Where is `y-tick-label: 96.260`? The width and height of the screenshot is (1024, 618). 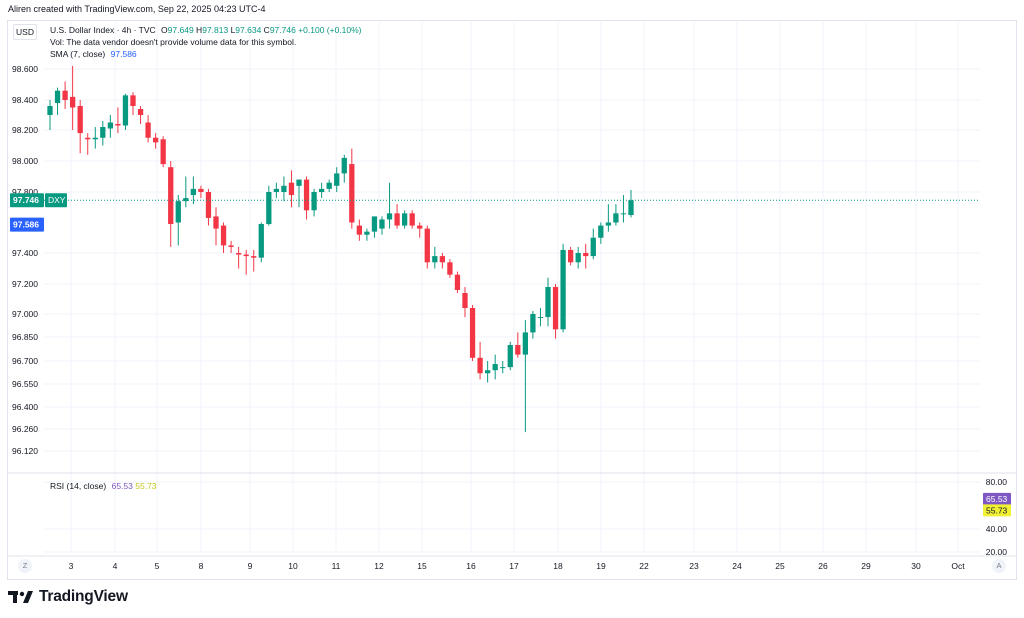 y-tick-label: 96.260 is located at coordinates (25, 429).